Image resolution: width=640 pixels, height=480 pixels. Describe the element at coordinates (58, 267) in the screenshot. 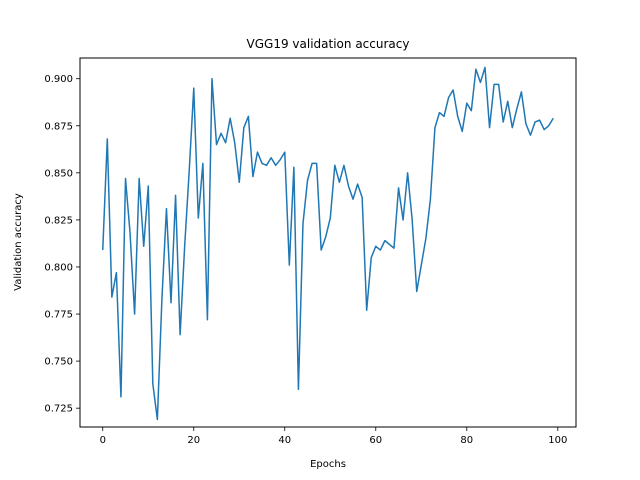

I see `y-tick-label: 0.800` at that location.